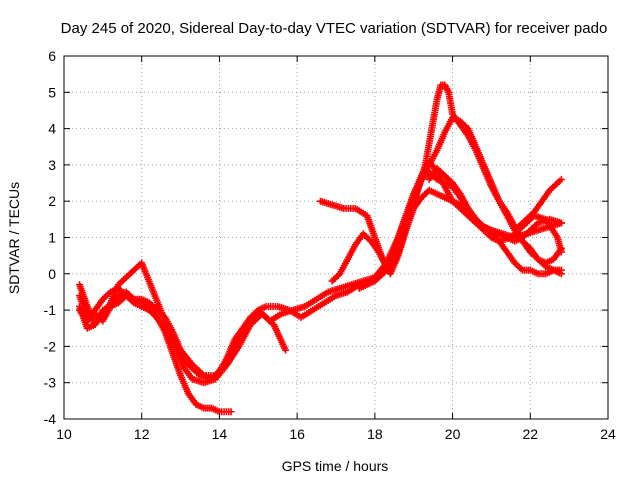 This screenshot has width=640, height=480. I want to click on y-axis-label: SDTVAR / TECUs, so click(14, 238).